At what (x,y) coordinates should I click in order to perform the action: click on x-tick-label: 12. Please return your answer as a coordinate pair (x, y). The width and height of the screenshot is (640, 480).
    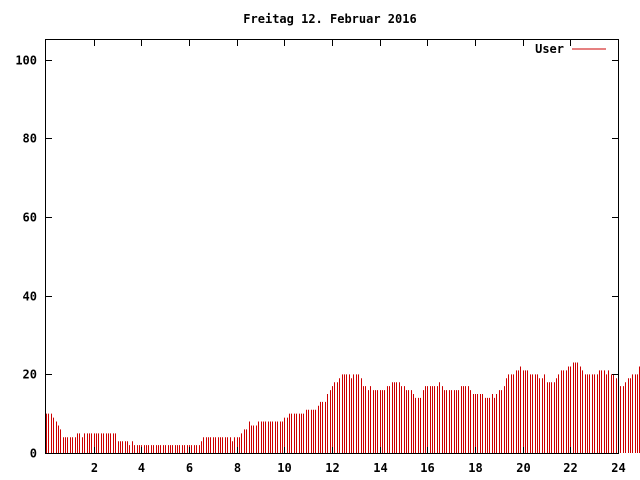
    Looking at the image, I should click on (332, 468).